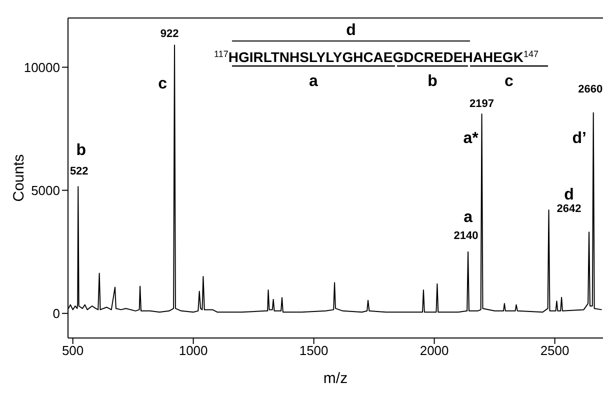  What do you see at coordinates (376, 57) in the screenshot?
I see `annotation: $^{117}$HGIRLTNHSLYLYGHCAEGDCREDEHAHEGK$^{147}$` at bounding box center [376, 57].